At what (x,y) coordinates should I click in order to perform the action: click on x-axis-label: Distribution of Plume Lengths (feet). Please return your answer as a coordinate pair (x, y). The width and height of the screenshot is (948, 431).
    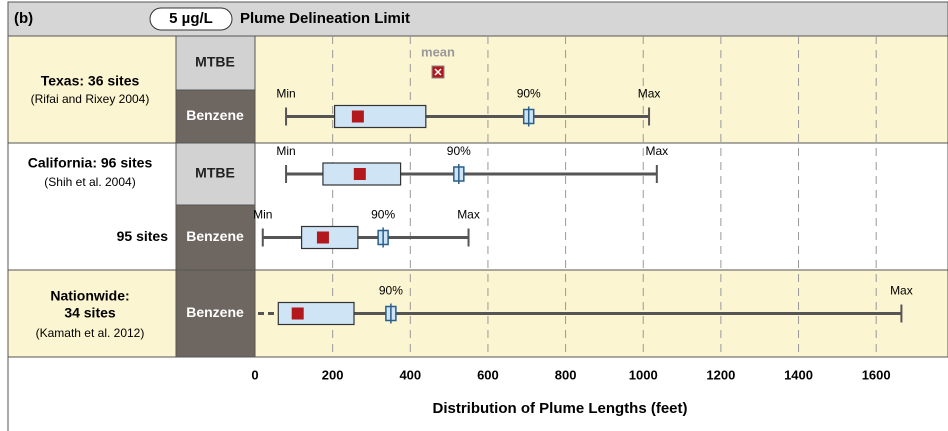
    Looking at the image, I should click on (560, 408).